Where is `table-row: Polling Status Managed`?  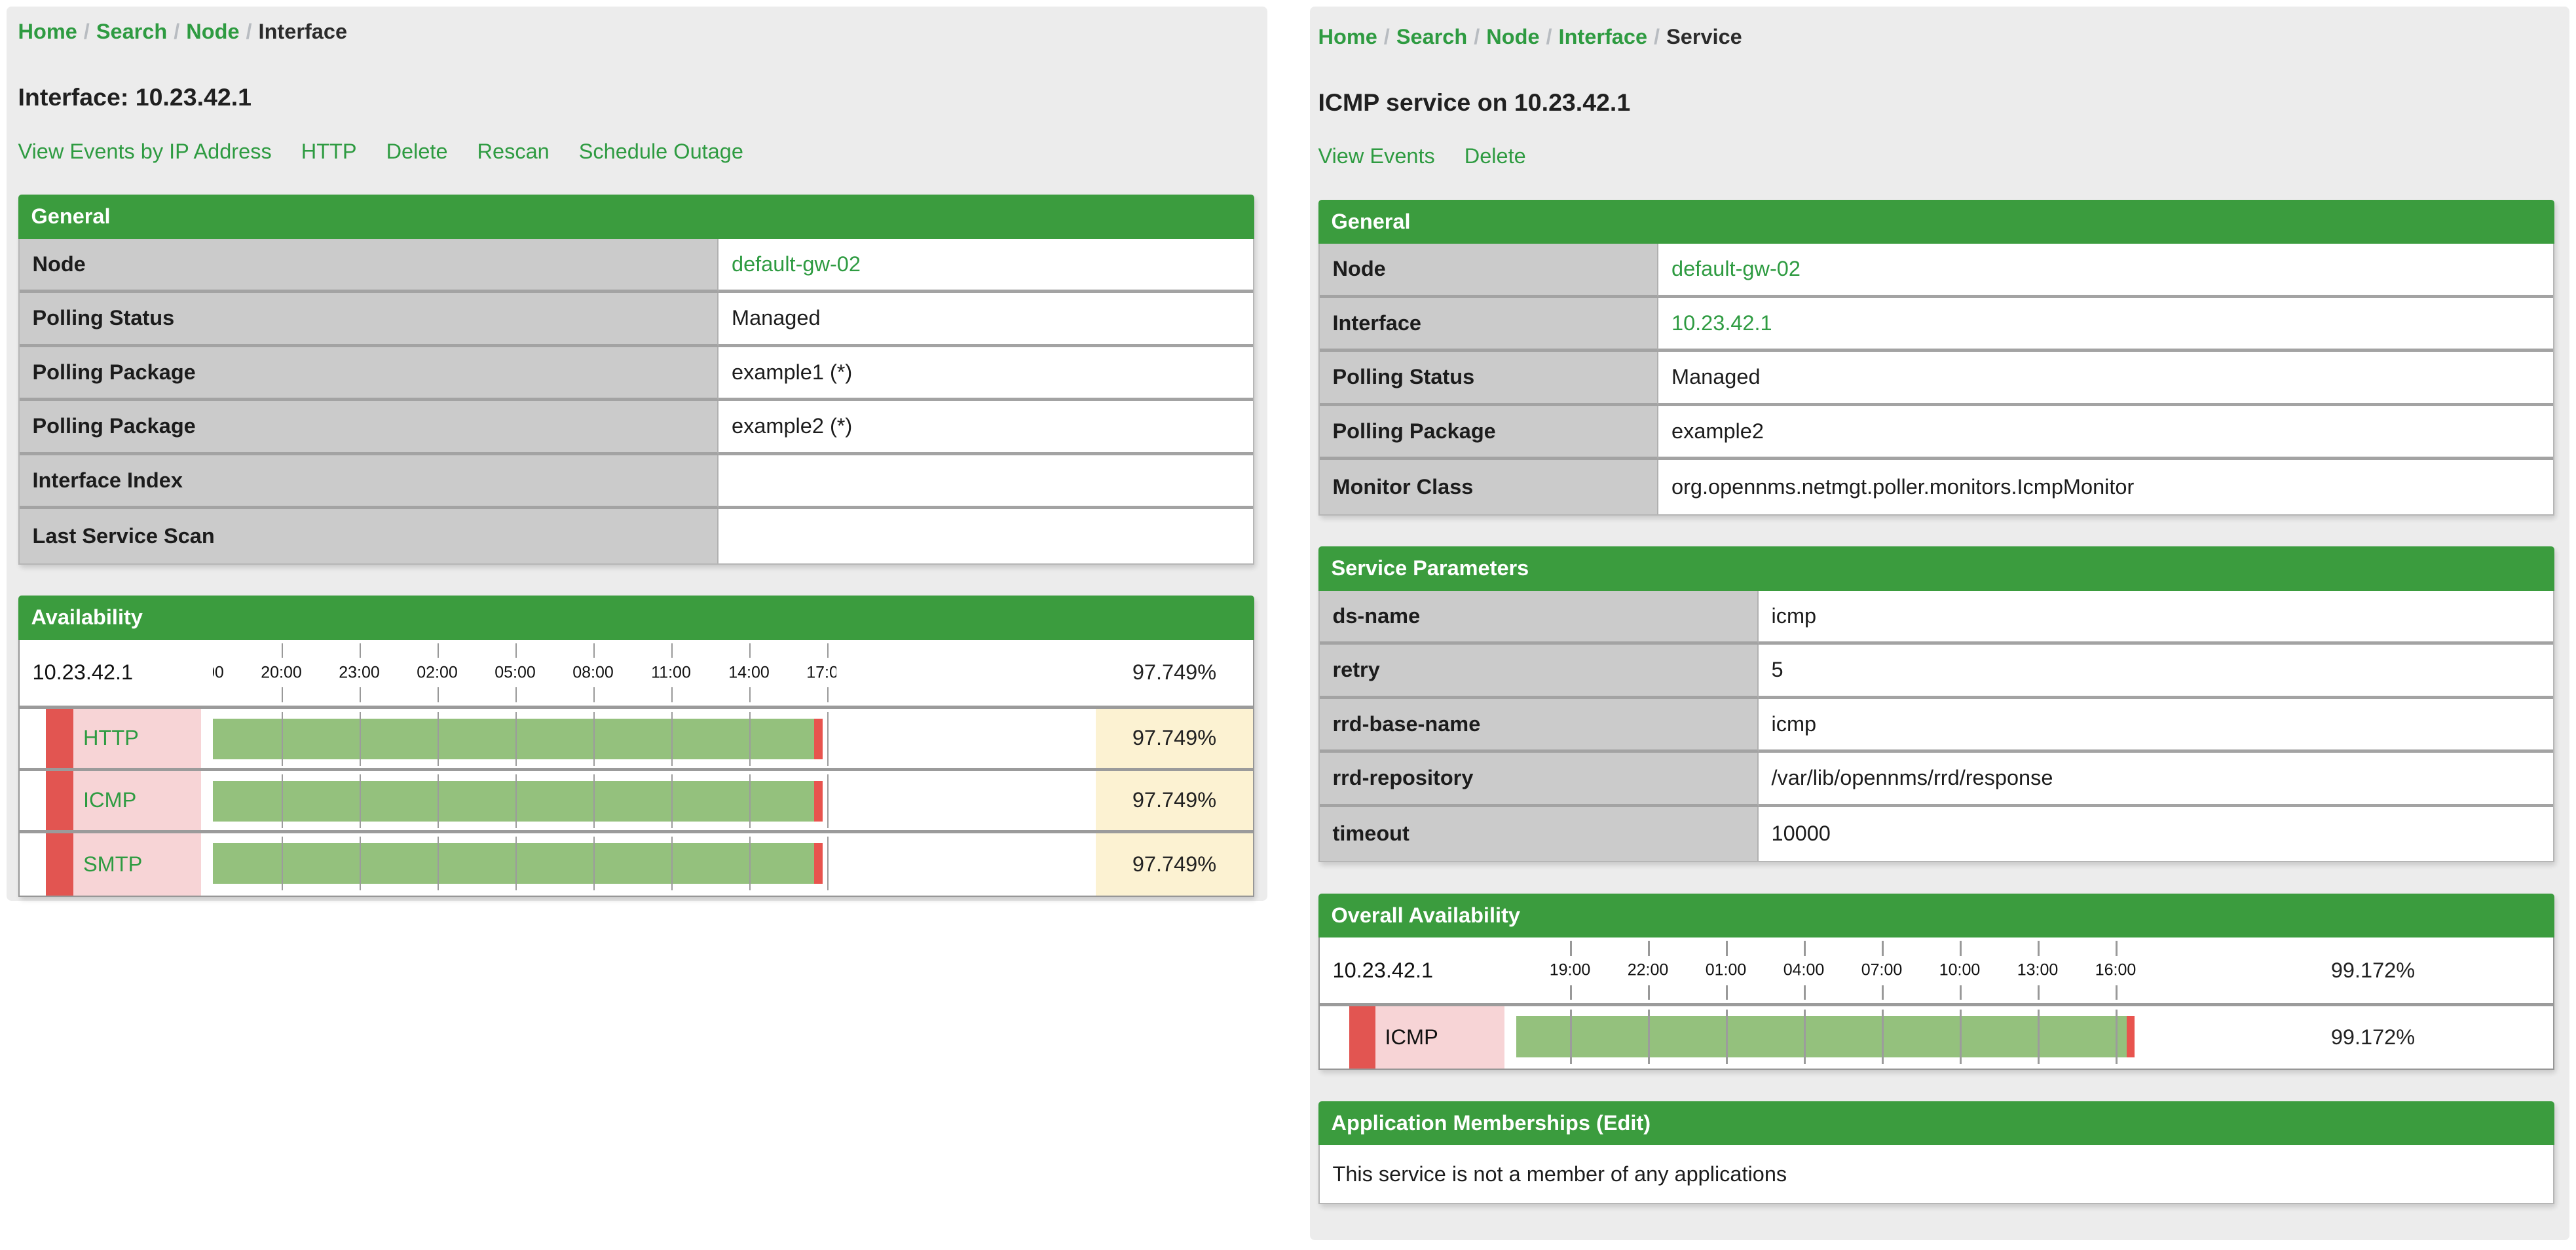
table-row: Polling Status Managed is located at coordinates (1936, 379).